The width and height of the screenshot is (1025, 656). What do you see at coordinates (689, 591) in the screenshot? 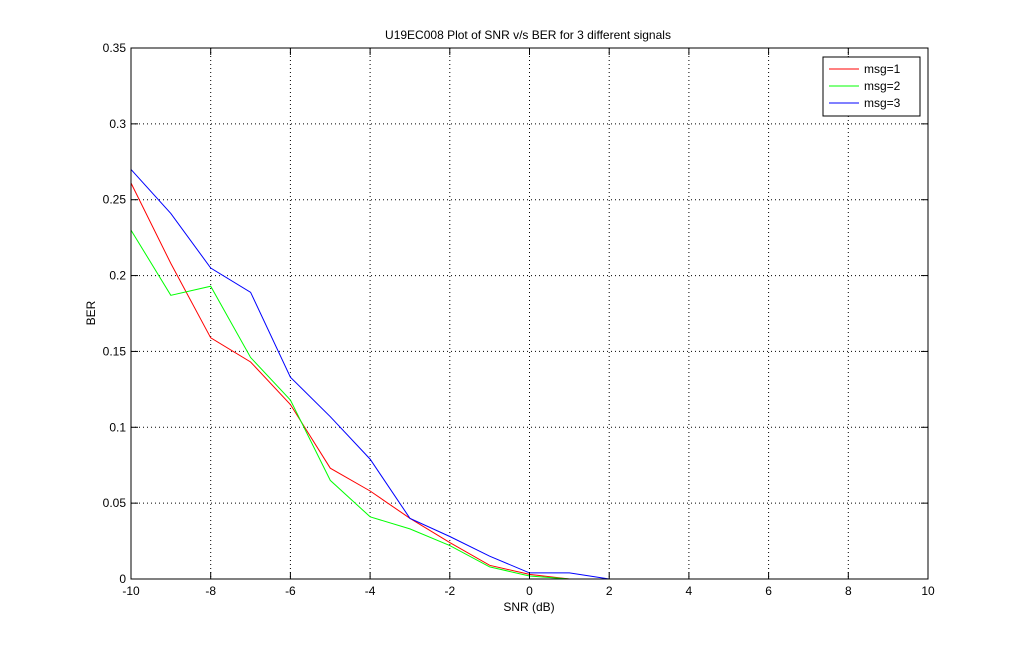
I see `x-tick-label: 4` at bounding box center [689, 591].